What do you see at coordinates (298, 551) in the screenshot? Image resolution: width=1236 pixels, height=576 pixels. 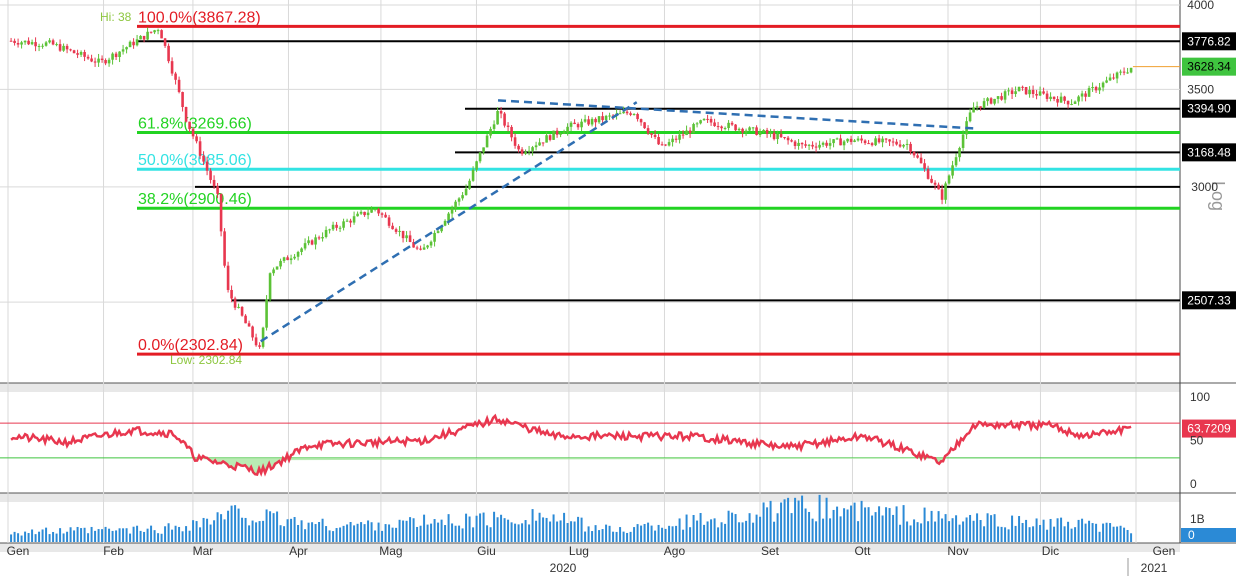 I see `x-tick-label: Apr` at bounding box center [298, 551].